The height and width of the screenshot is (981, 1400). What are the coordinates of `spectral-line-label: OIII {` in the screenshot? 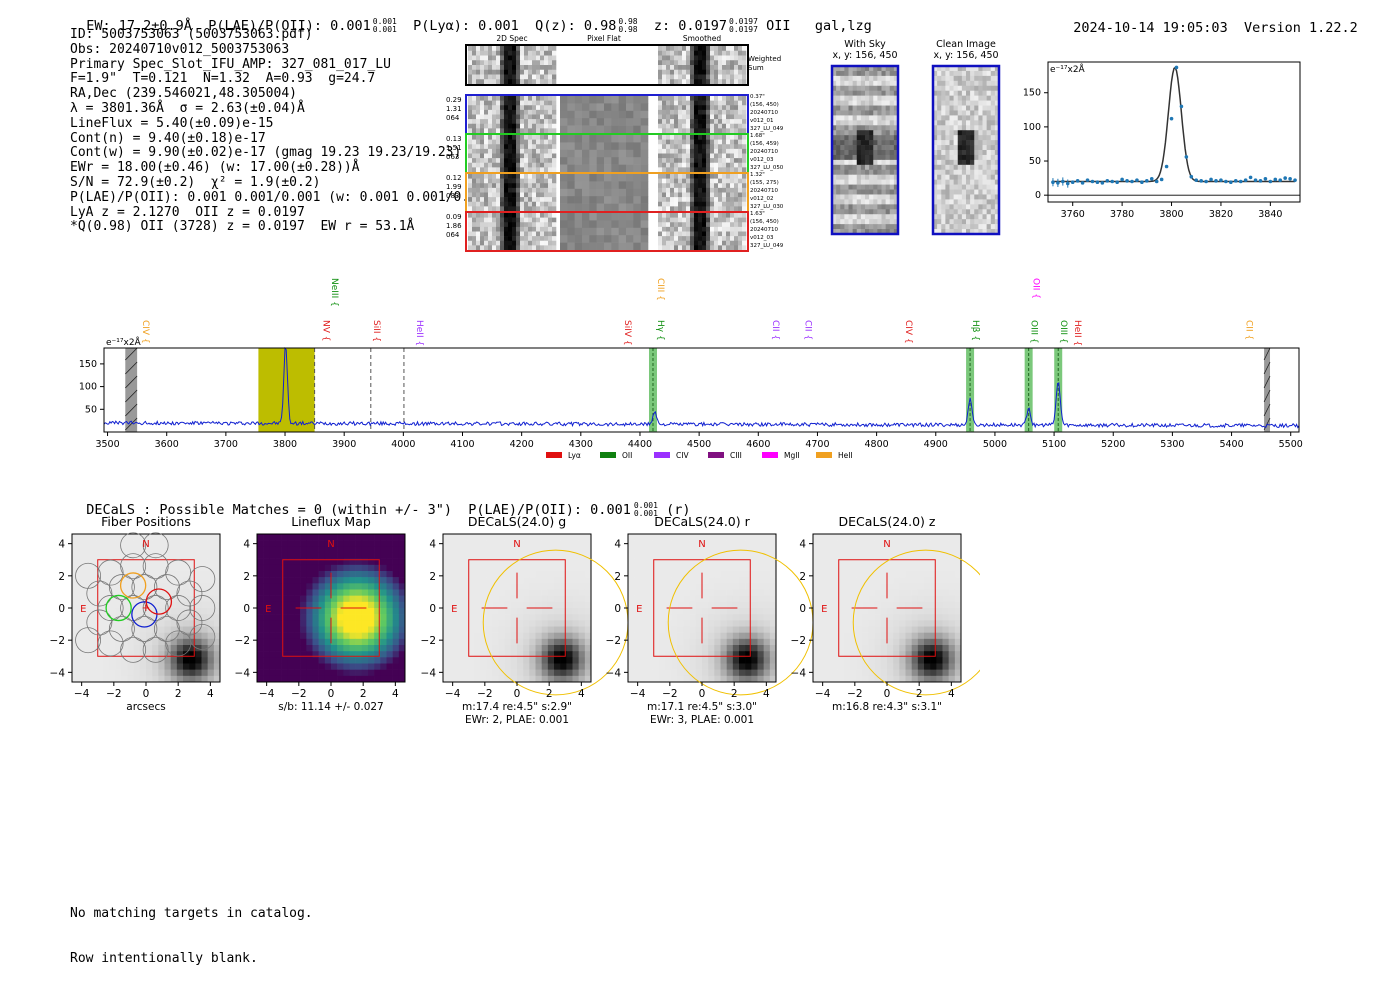 It's located at (1034, 332).